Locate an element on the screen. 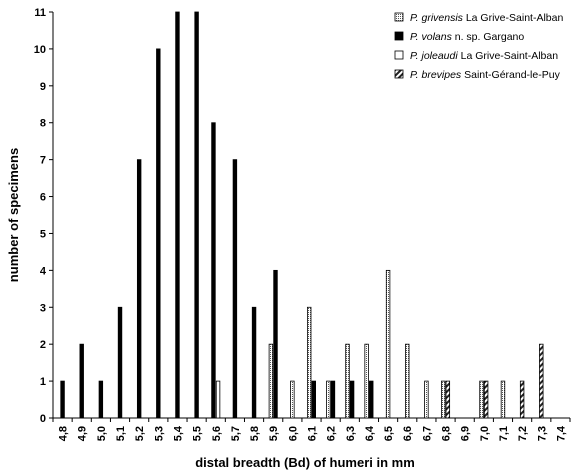 This screenshot has height=472, width=582. legend-swatch-brevipes is located at coordinates (399, 74).